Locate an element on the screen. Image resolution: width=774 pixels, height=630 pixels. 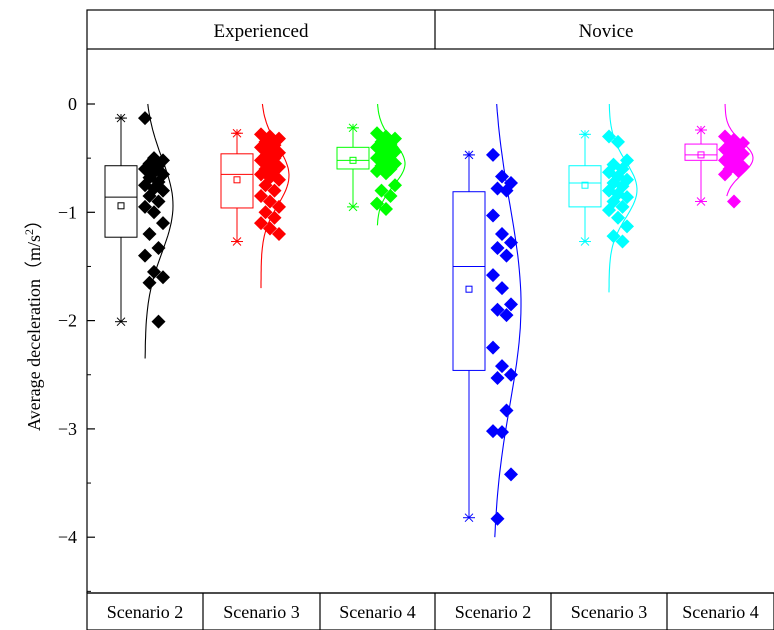
y-axis-title: Average deceleration（m/s2） is located at coordinates (33, 321).